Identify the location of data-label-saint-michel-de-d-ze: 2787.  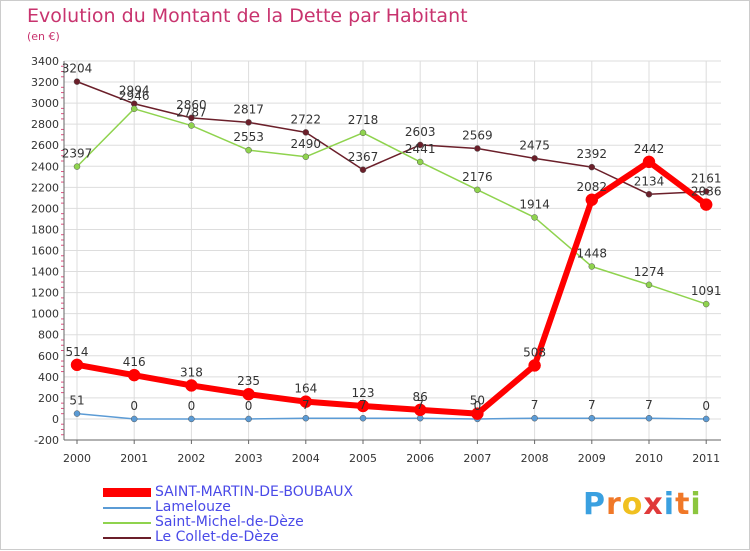
(191, 113).